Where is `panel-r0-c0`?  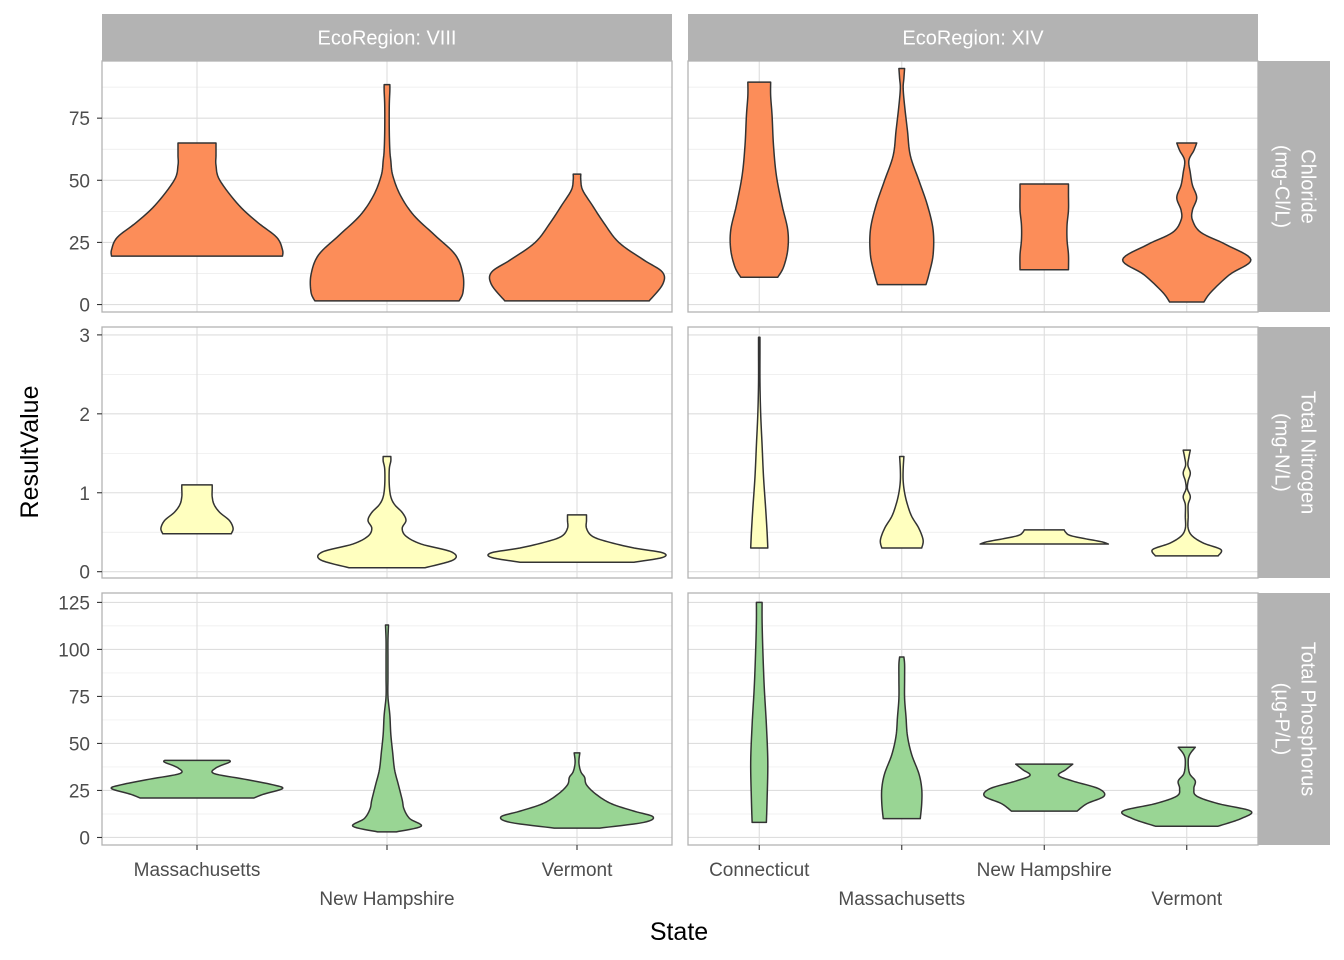
panel-r0-c0 is located at coordinates (387, 186).